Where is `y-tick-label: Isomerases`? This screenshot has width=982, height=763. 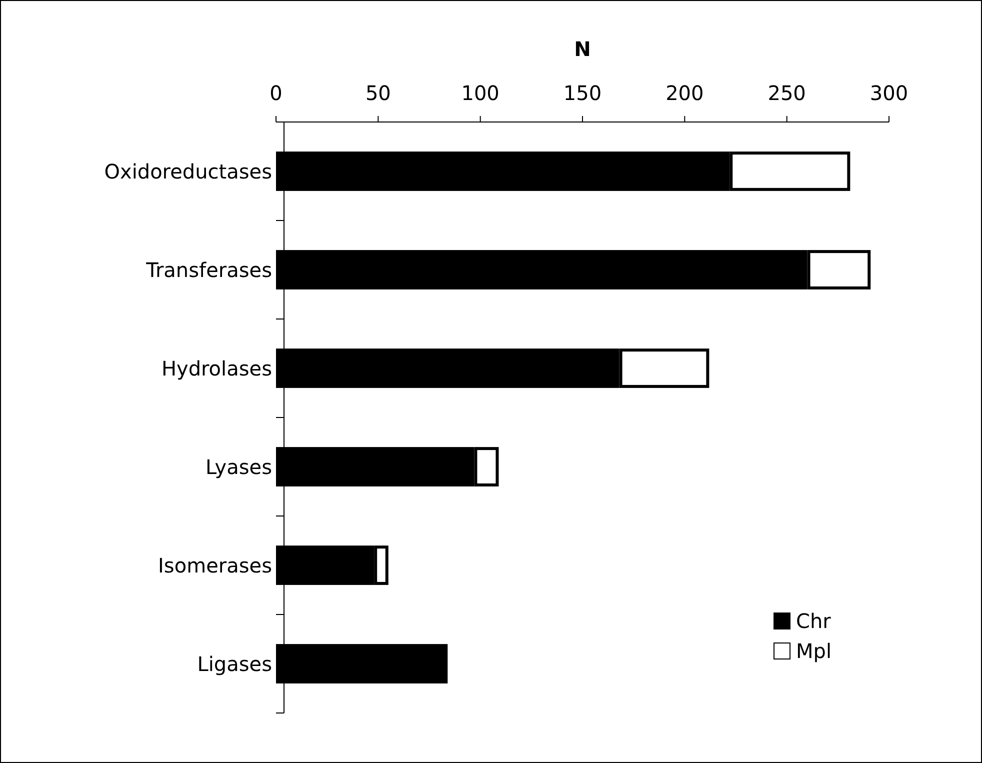 y-tick-label: Isomerases is located at coordinates (215, 565).